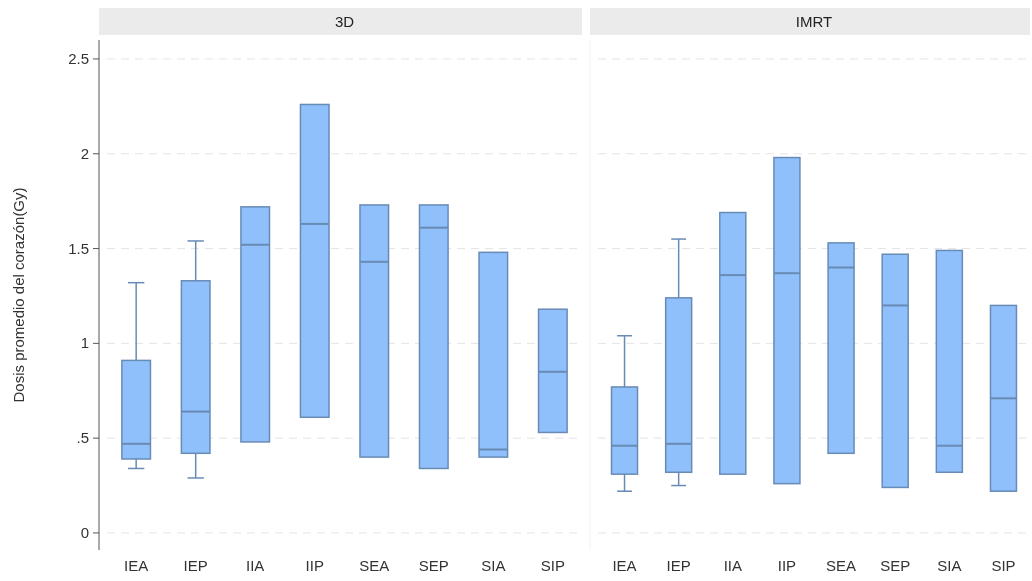 The width and height of the screenshot is (1032, 581). Describe the element at coordinates (344, 21) in the screenshot. I see `chart-title: 3D` at that location.